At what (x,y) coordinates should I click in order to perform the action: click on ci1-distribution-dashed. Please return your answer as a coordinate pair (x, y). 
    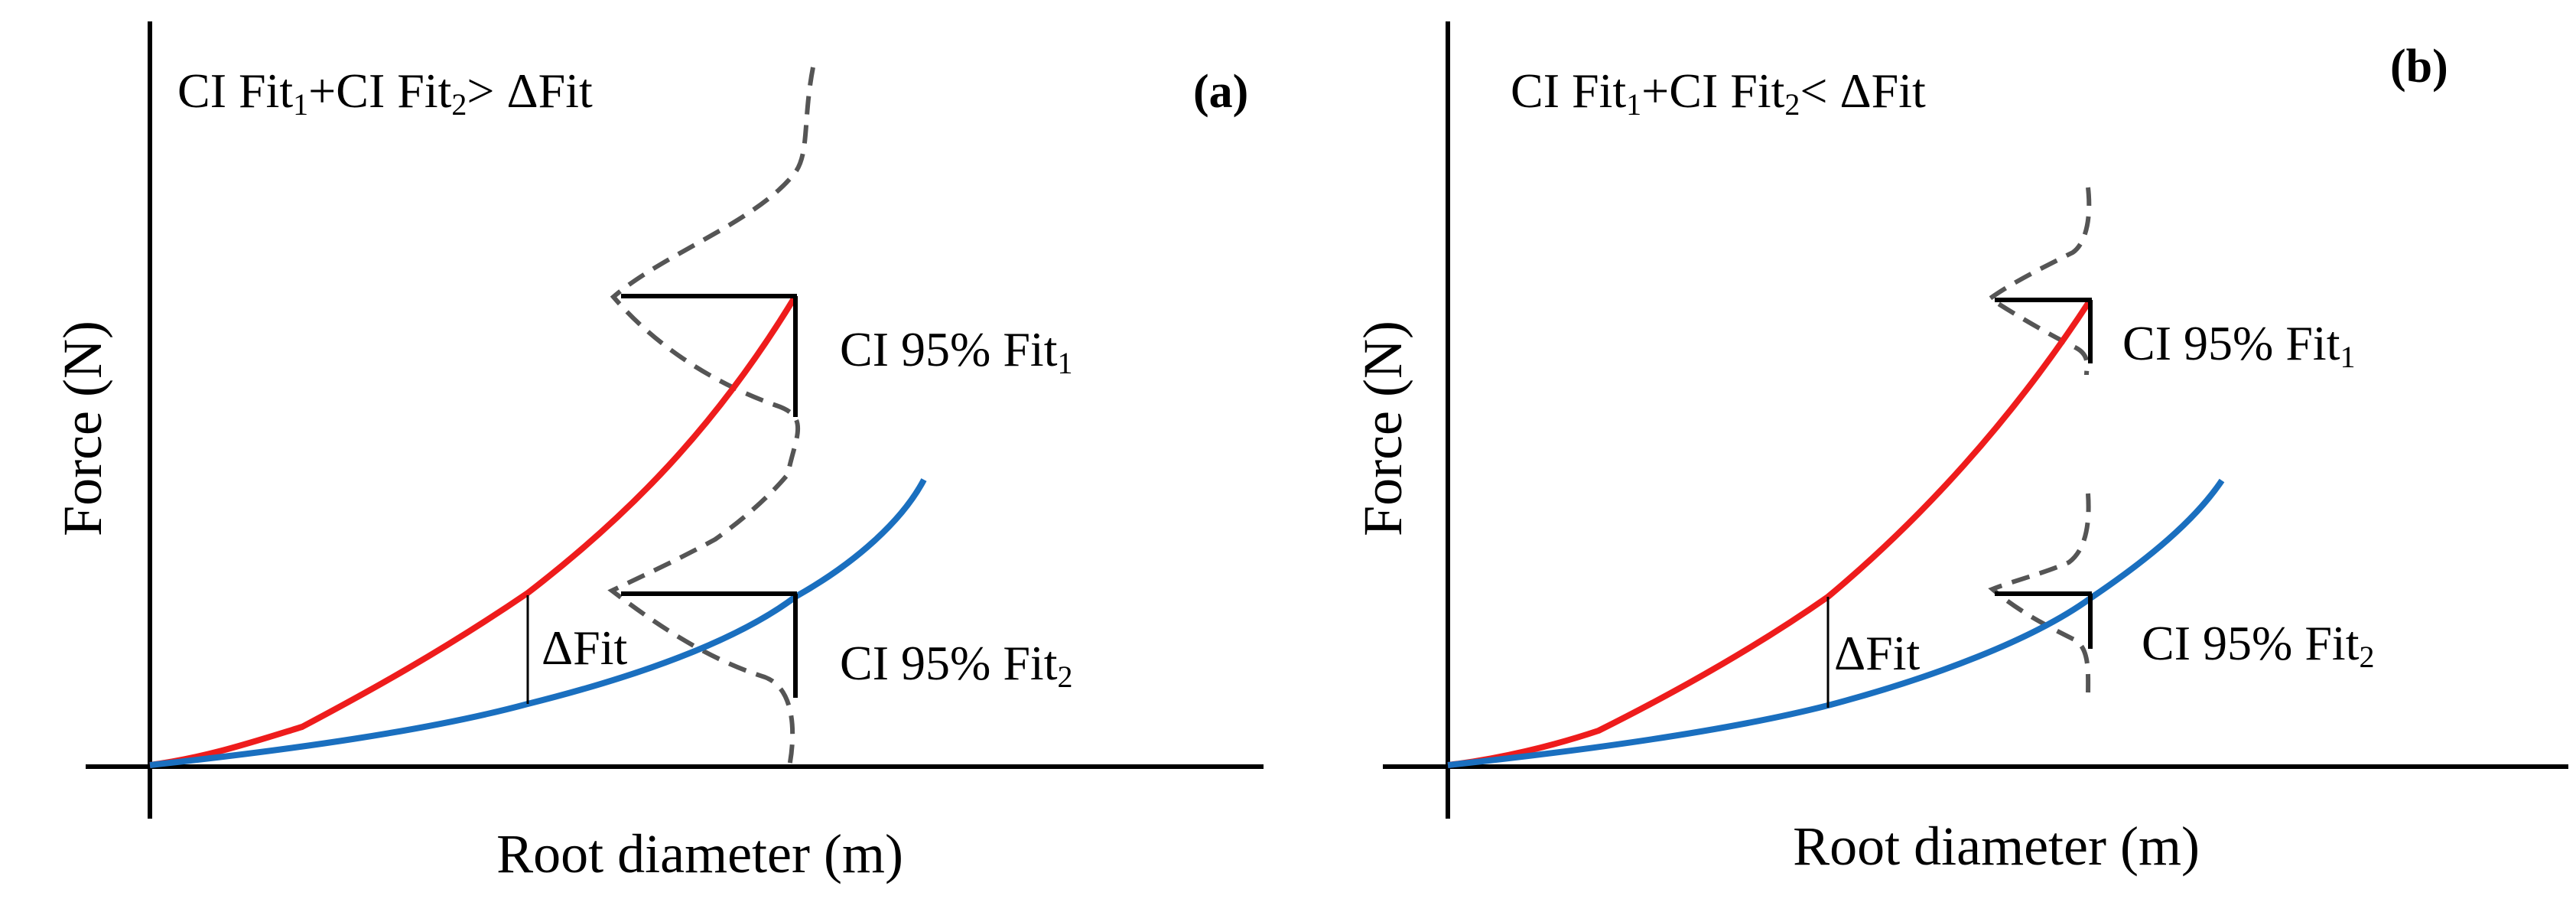
    Looking at the image, I should click on (2039, 281).